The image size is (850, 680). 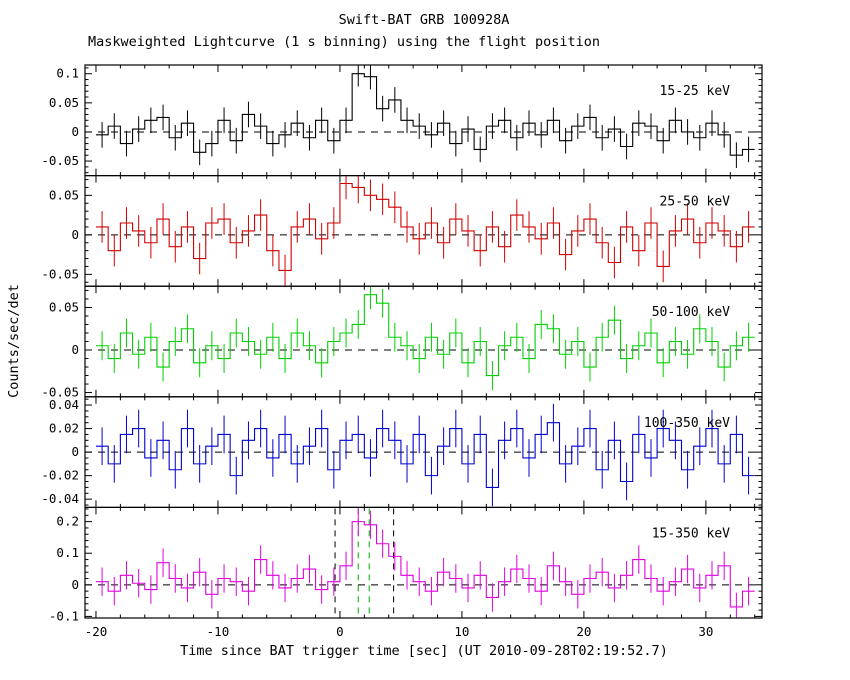 I want to click on panel-100-350-kev: -0.04 -0.02 0 0.02 0.04 100-350 keV, so click(x=402, y=452).